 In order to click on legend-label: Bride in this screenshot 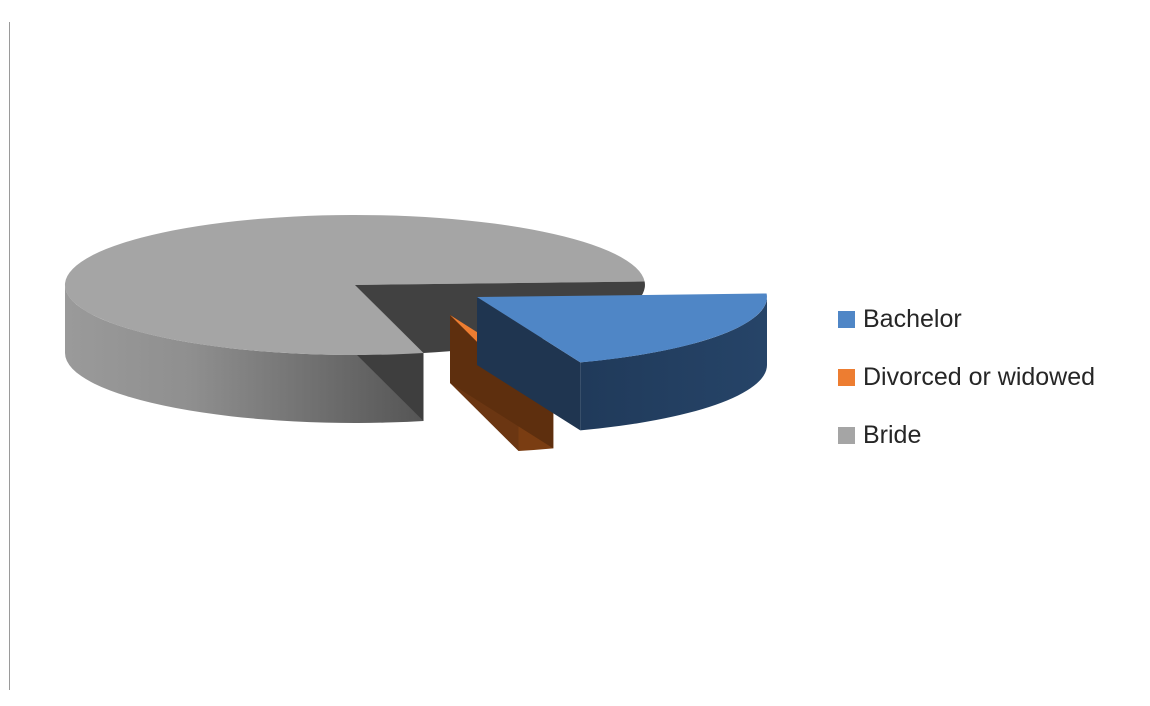, I will do `click(892, 434)`.